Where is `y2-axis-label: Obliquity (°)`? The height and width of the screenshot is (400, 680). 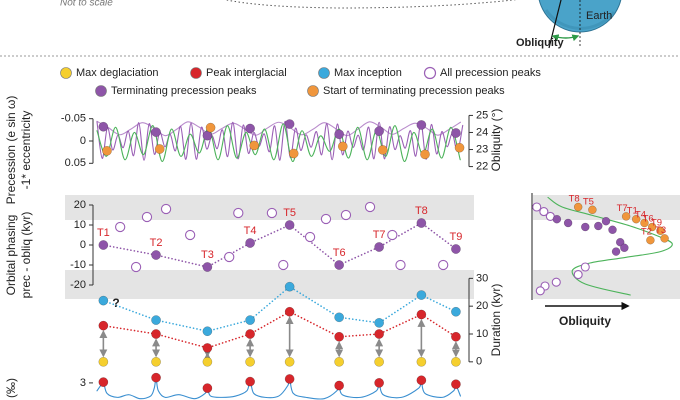
y2-axis-label: Obliquity (°) is located at coordinates (496, 140).